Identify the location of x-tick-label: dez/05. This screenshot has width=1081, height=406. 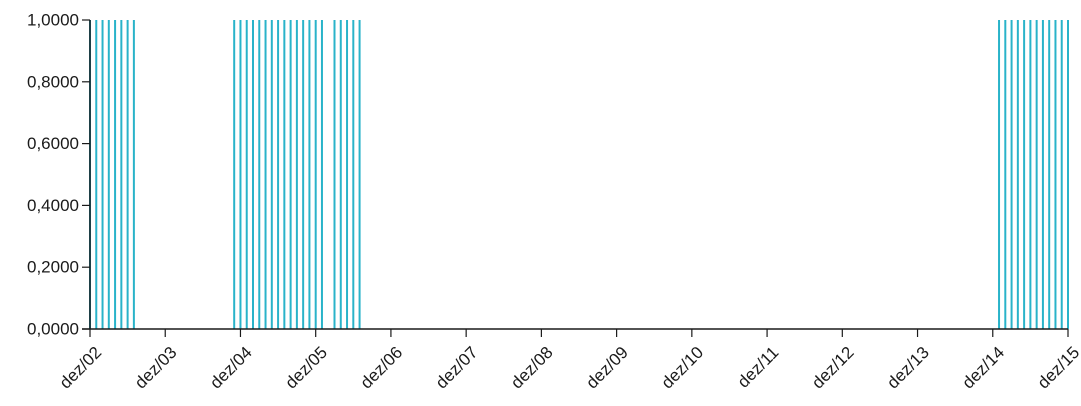
(306, 368).